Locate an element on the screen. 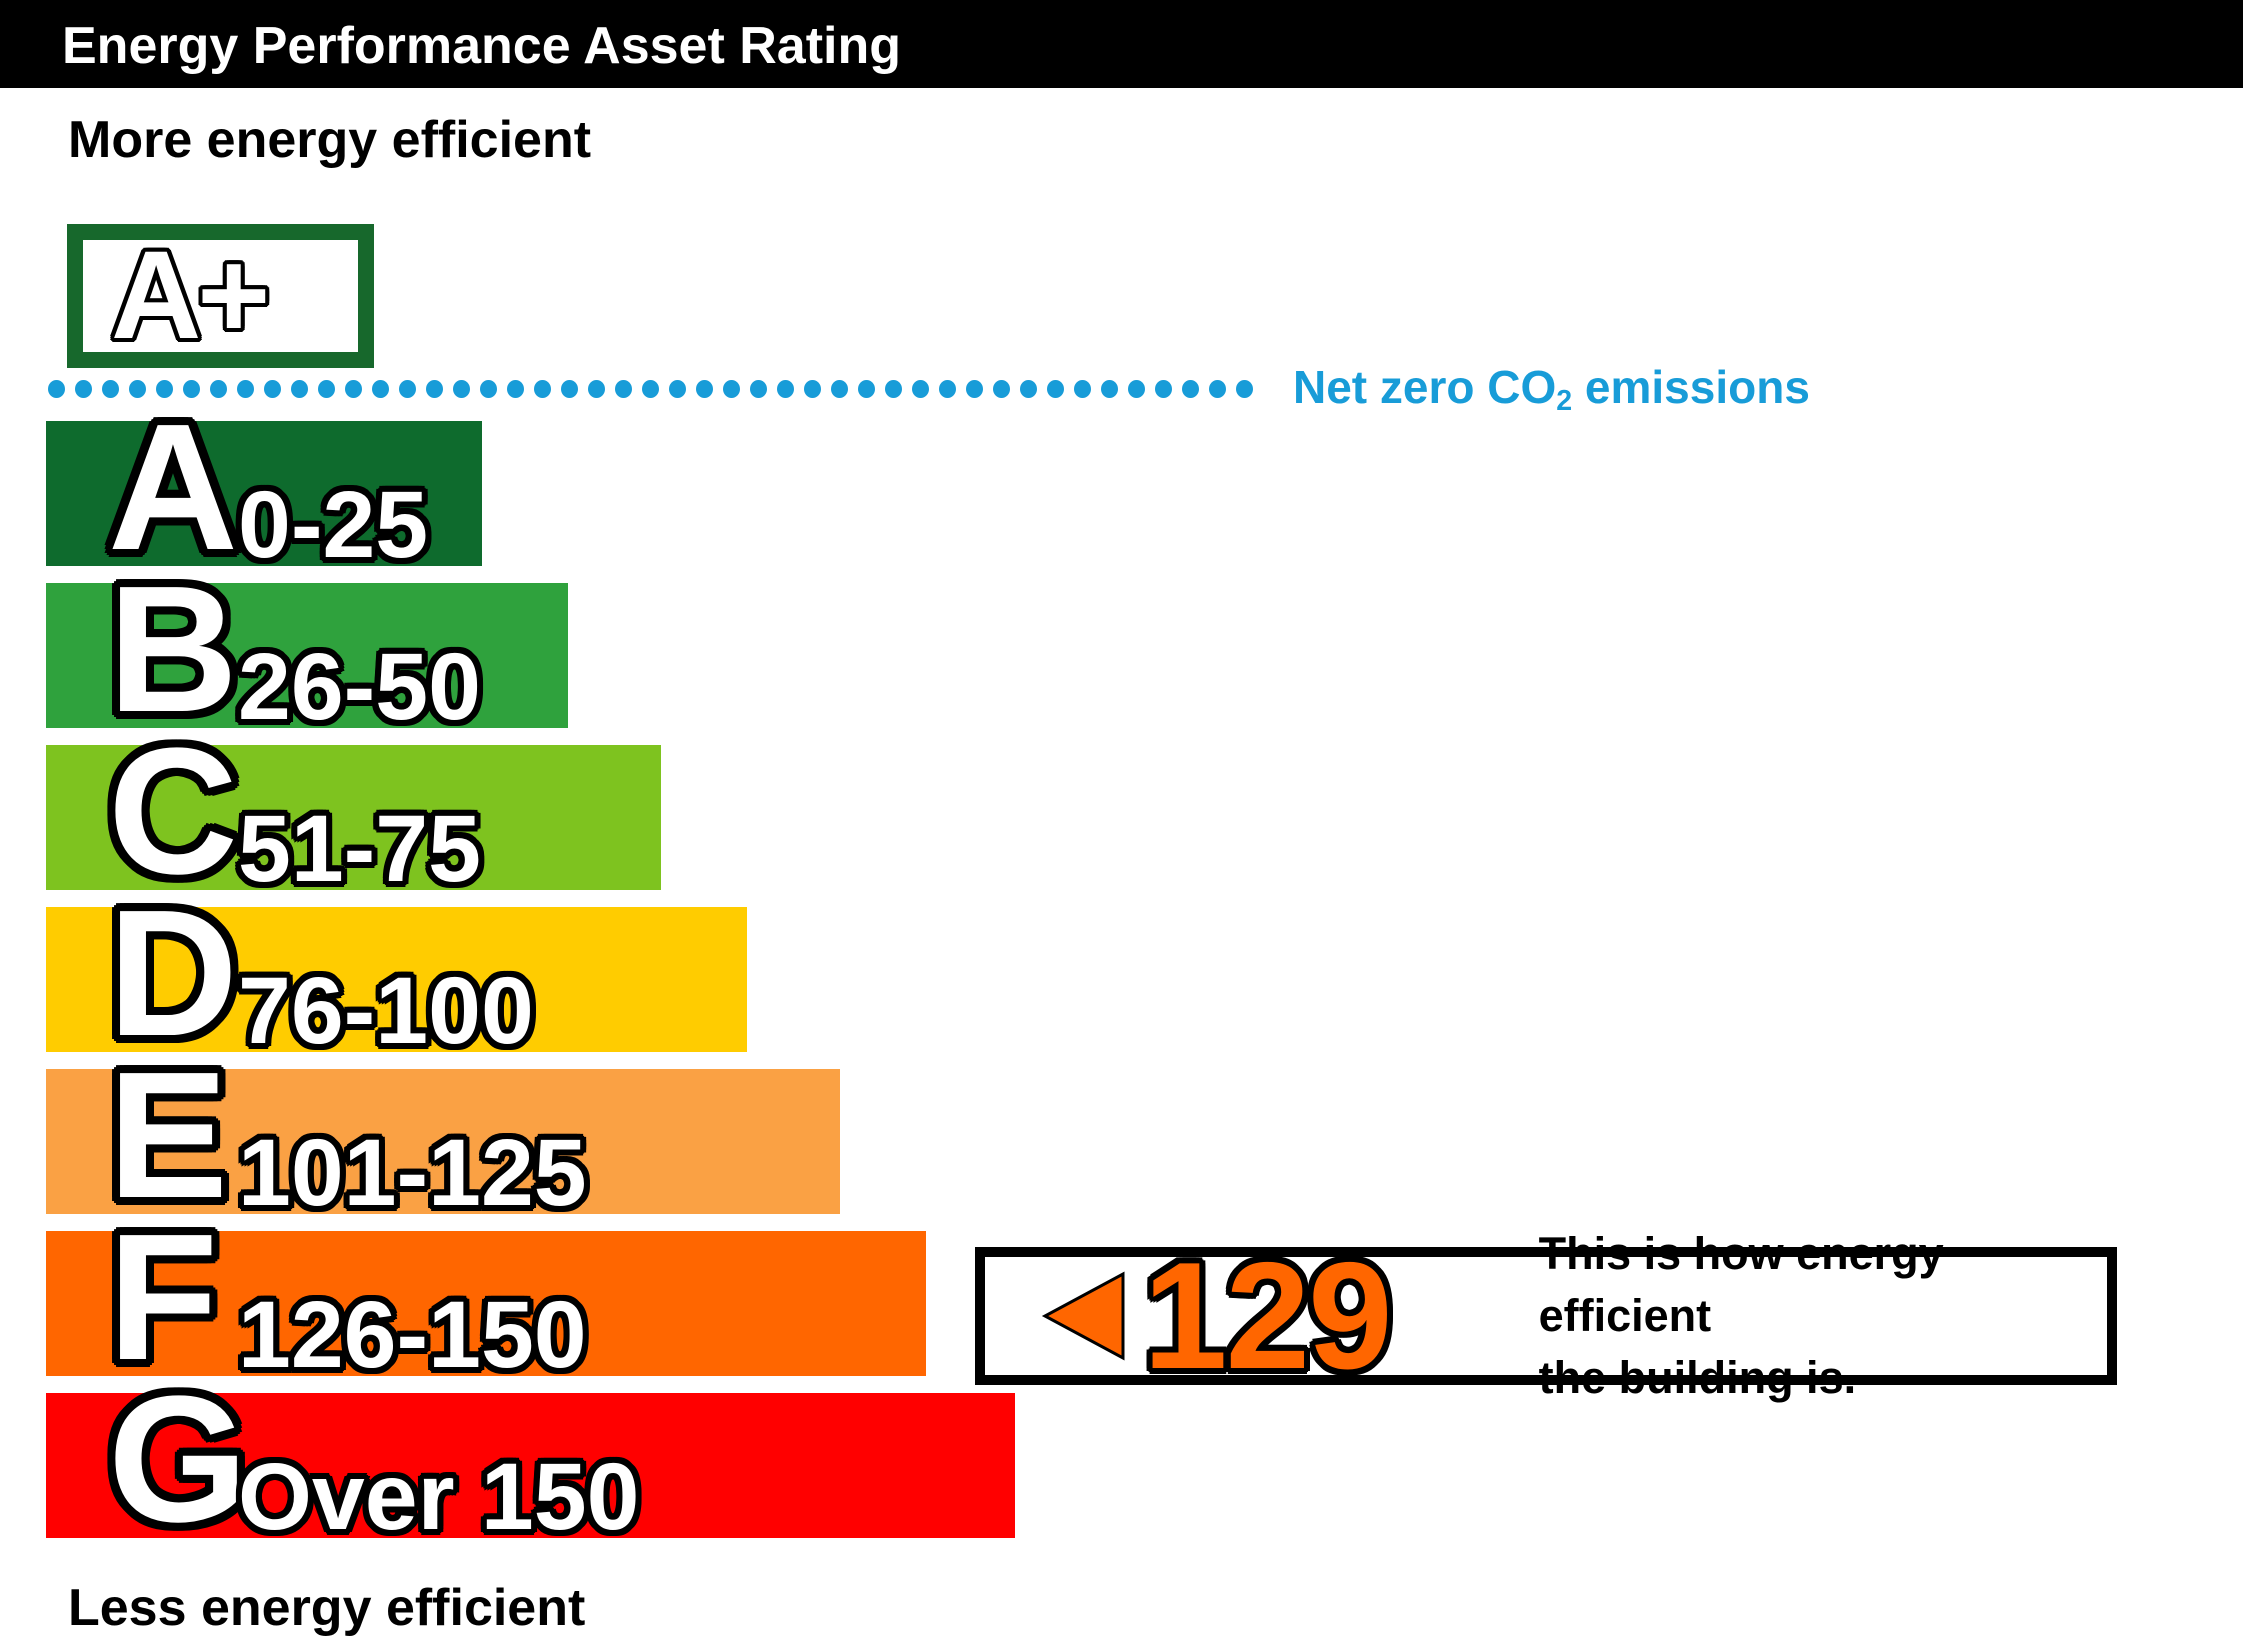 The height and width of the screenshot is (1648, 2243). rating-value: 129 is located at coordinates (1268, 1316).